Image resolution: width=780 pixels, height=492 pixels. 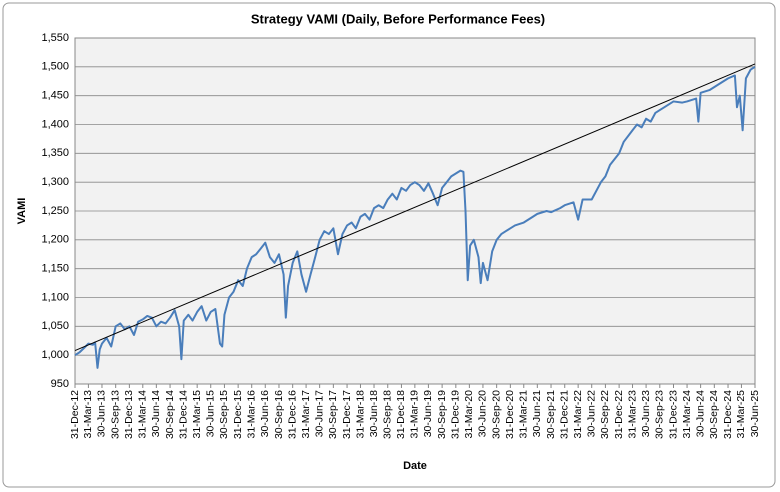 What do you see at coordinates (102, 413) in the screenshot?
I see `x-tick-label: 30-Jun-13` at bounding box center [102, 413].